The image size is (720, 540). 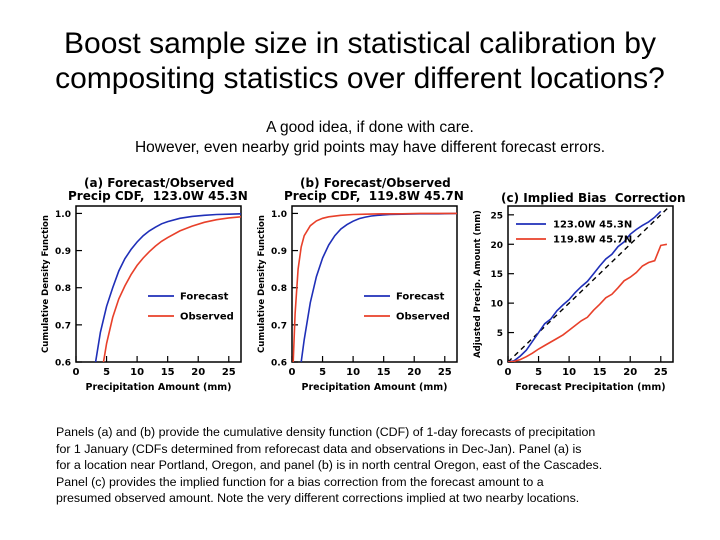 What do you see at coordinates (592, 240) in the screenshot?
I see `legend-label: 119.8W 45.7N` at bounding box center [592, 240].